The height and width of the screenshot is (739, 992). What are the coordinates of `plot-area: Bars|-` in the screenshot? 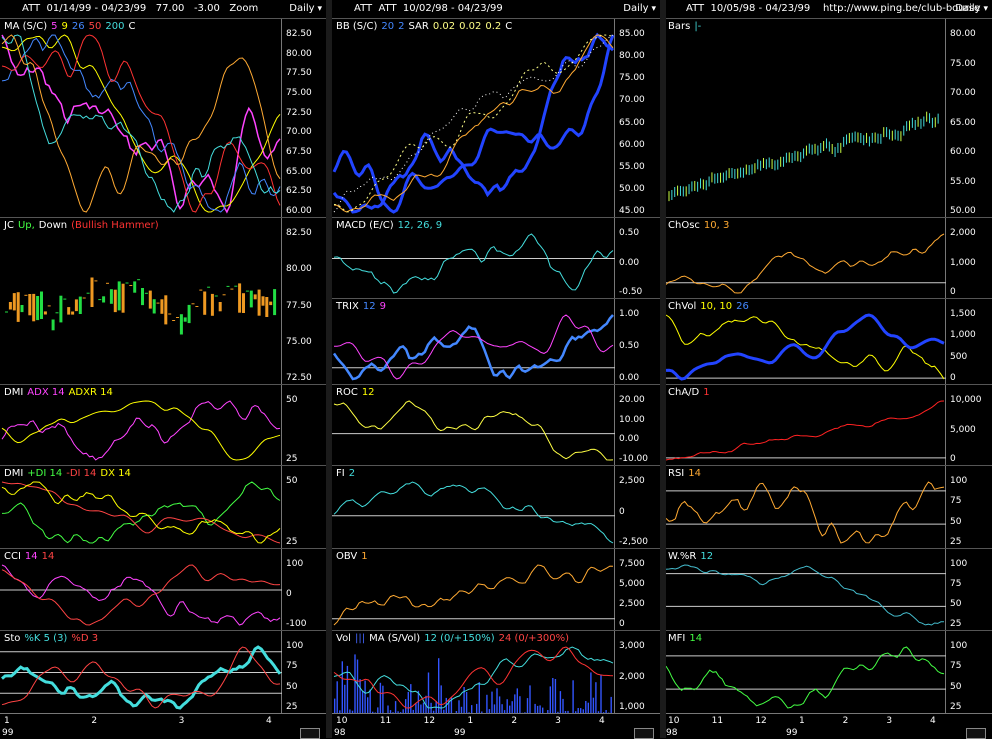 It's located at (805, 118).